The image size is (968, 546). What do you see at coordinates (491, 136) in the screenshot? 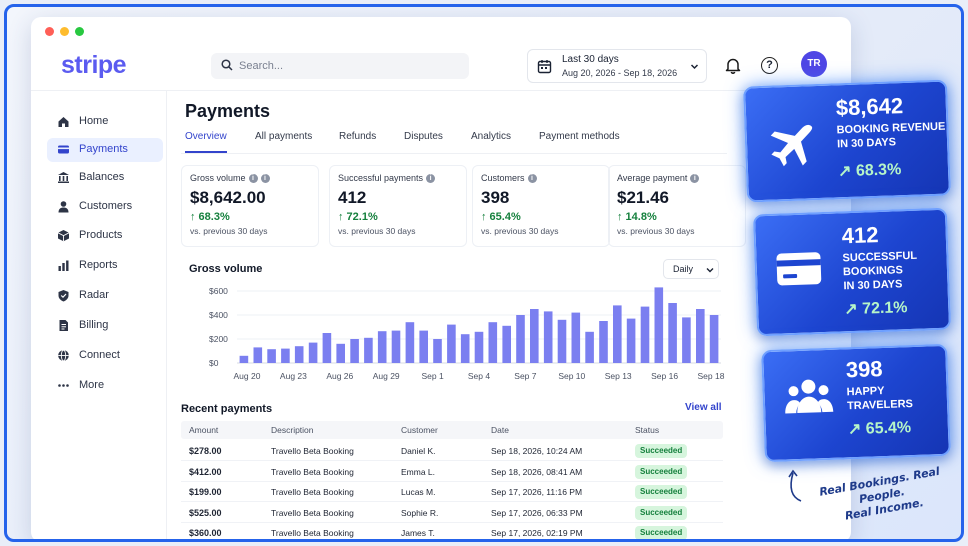
I see `tab-analytics: Analytics` at bounding box center [491, 136].